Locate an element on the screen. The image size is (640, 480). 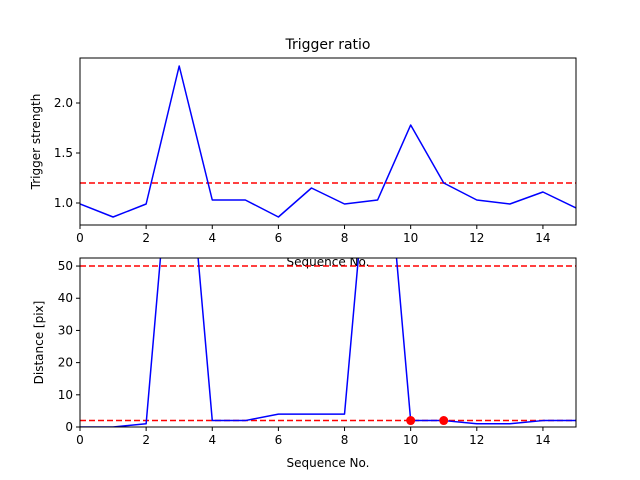
chart-title: Trigger ratio is located at coordinates (327, 45).